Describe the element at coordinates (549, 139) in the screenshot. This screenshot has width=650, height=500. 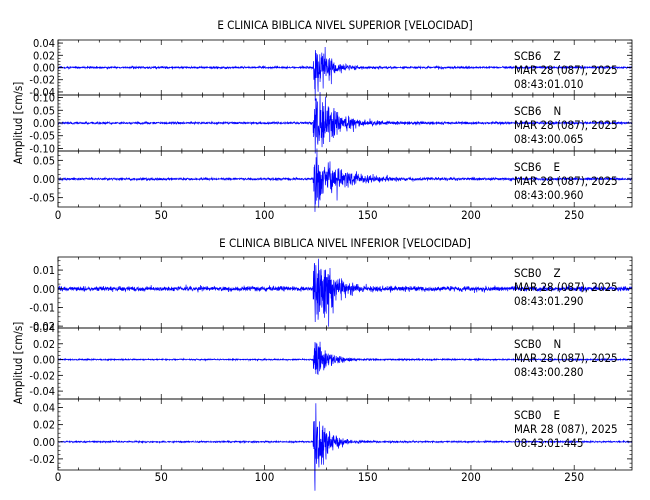
I see `record-time: 08:43:00.065` at that location.